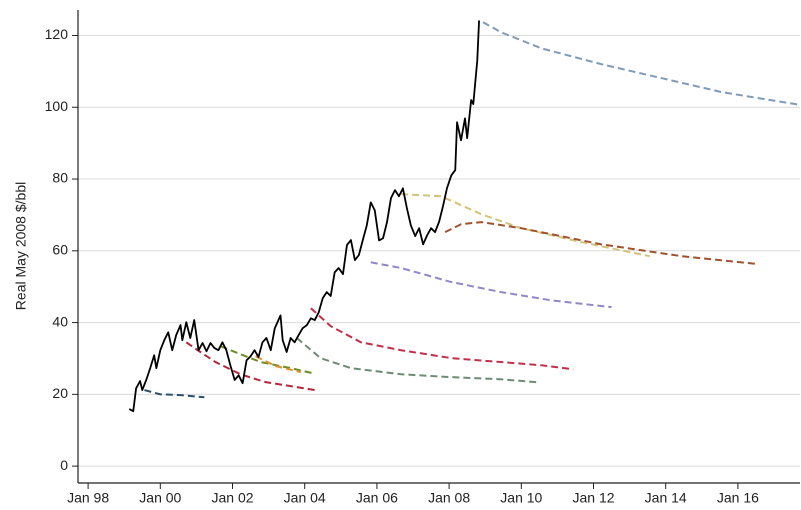 This screenshot has height=510, width=801. I want to click on y-tick-label: 60, so click(60, 250).